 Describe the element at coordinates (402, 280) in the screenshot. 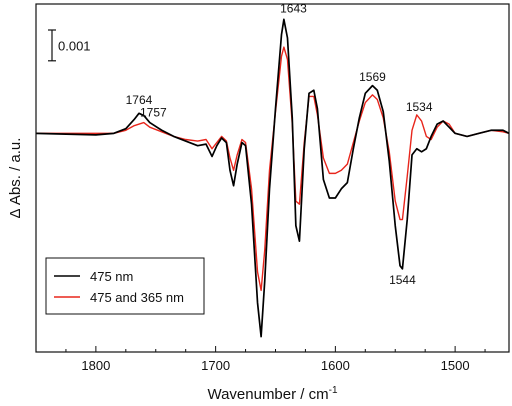

I see `peak-label-1544: 1544` at that location.